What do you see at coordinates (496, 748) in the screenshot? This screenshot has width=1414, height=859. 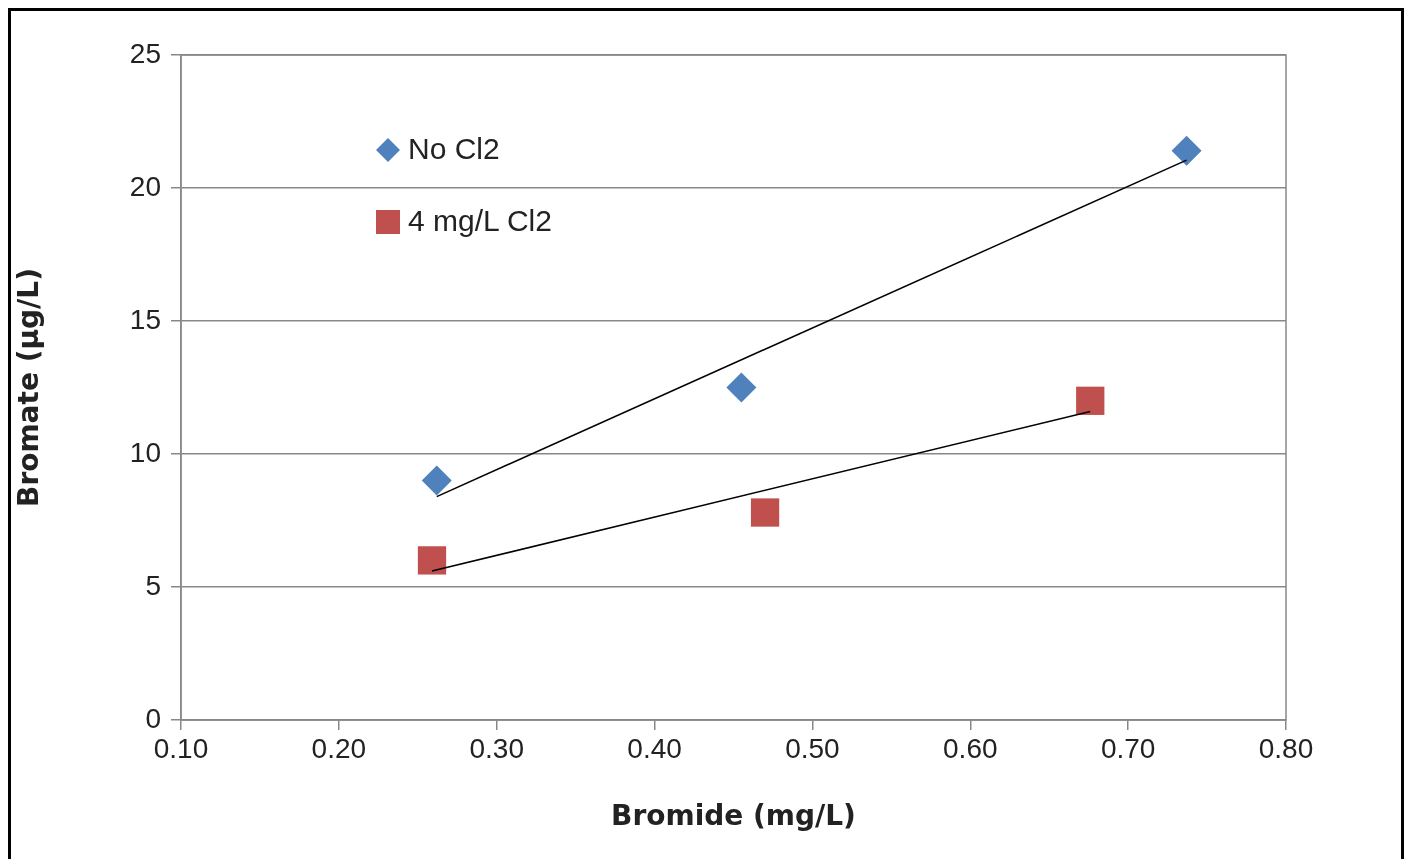 I see `x-tick-label: 0.30` at bounding box center [496, 748].